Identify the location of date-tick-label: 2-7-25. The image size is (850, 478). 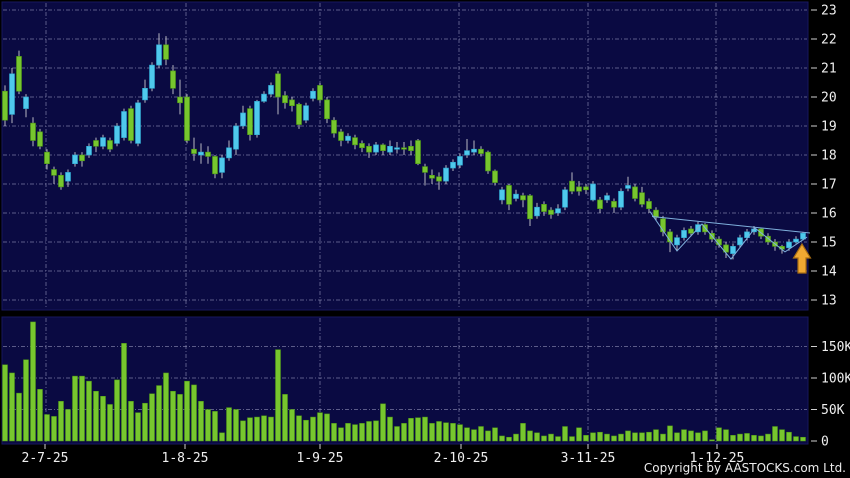
(45, 458).